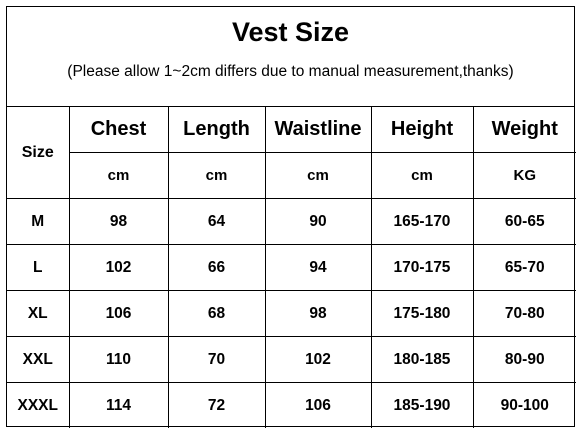  What do you see at coordinates (524, 313) in the screenshot?
I see `weight-cell: 70-80` at bounding box center [524, 313].